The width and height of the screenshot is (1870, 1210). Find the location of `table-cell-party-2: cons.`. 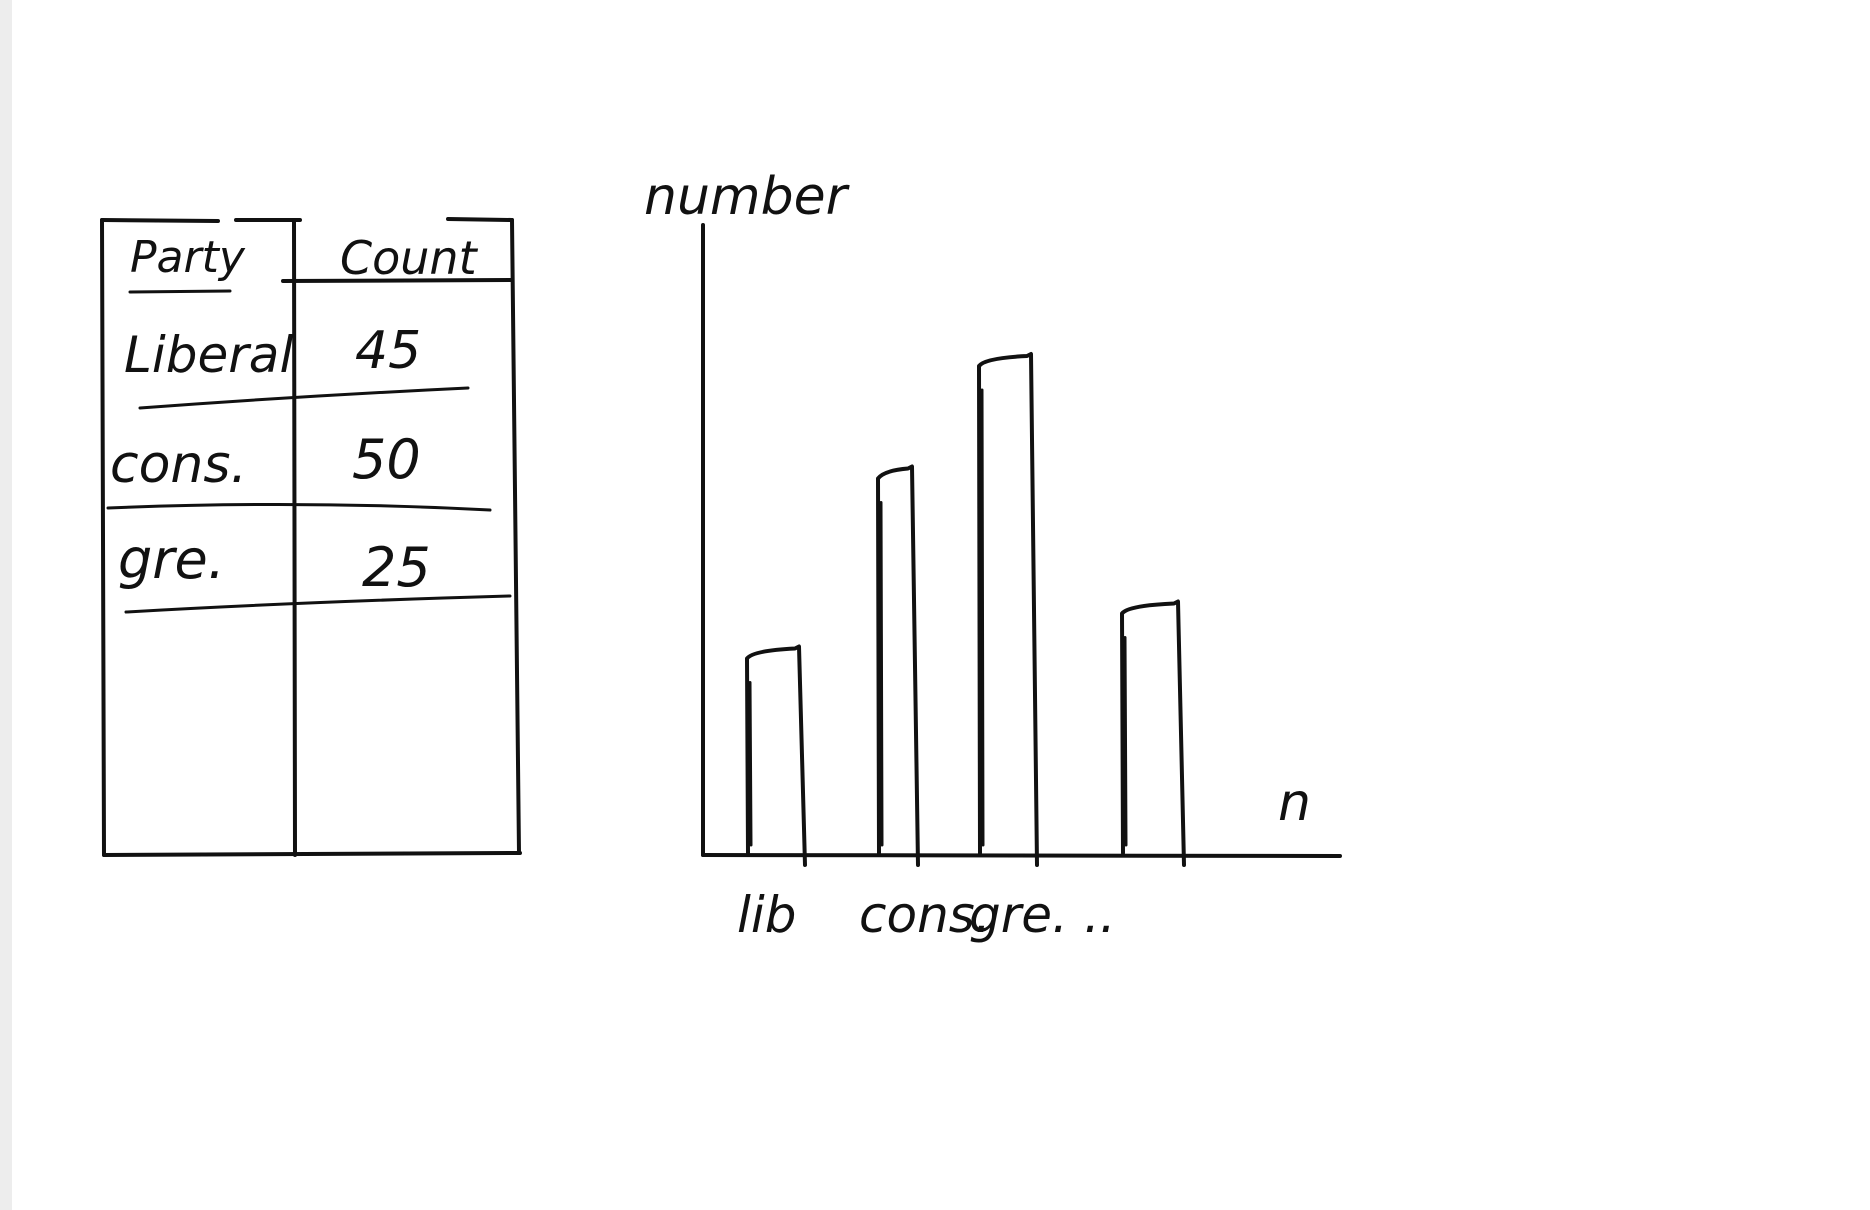

table-cell-party-2: cons. is located at coordinates (178, 465).